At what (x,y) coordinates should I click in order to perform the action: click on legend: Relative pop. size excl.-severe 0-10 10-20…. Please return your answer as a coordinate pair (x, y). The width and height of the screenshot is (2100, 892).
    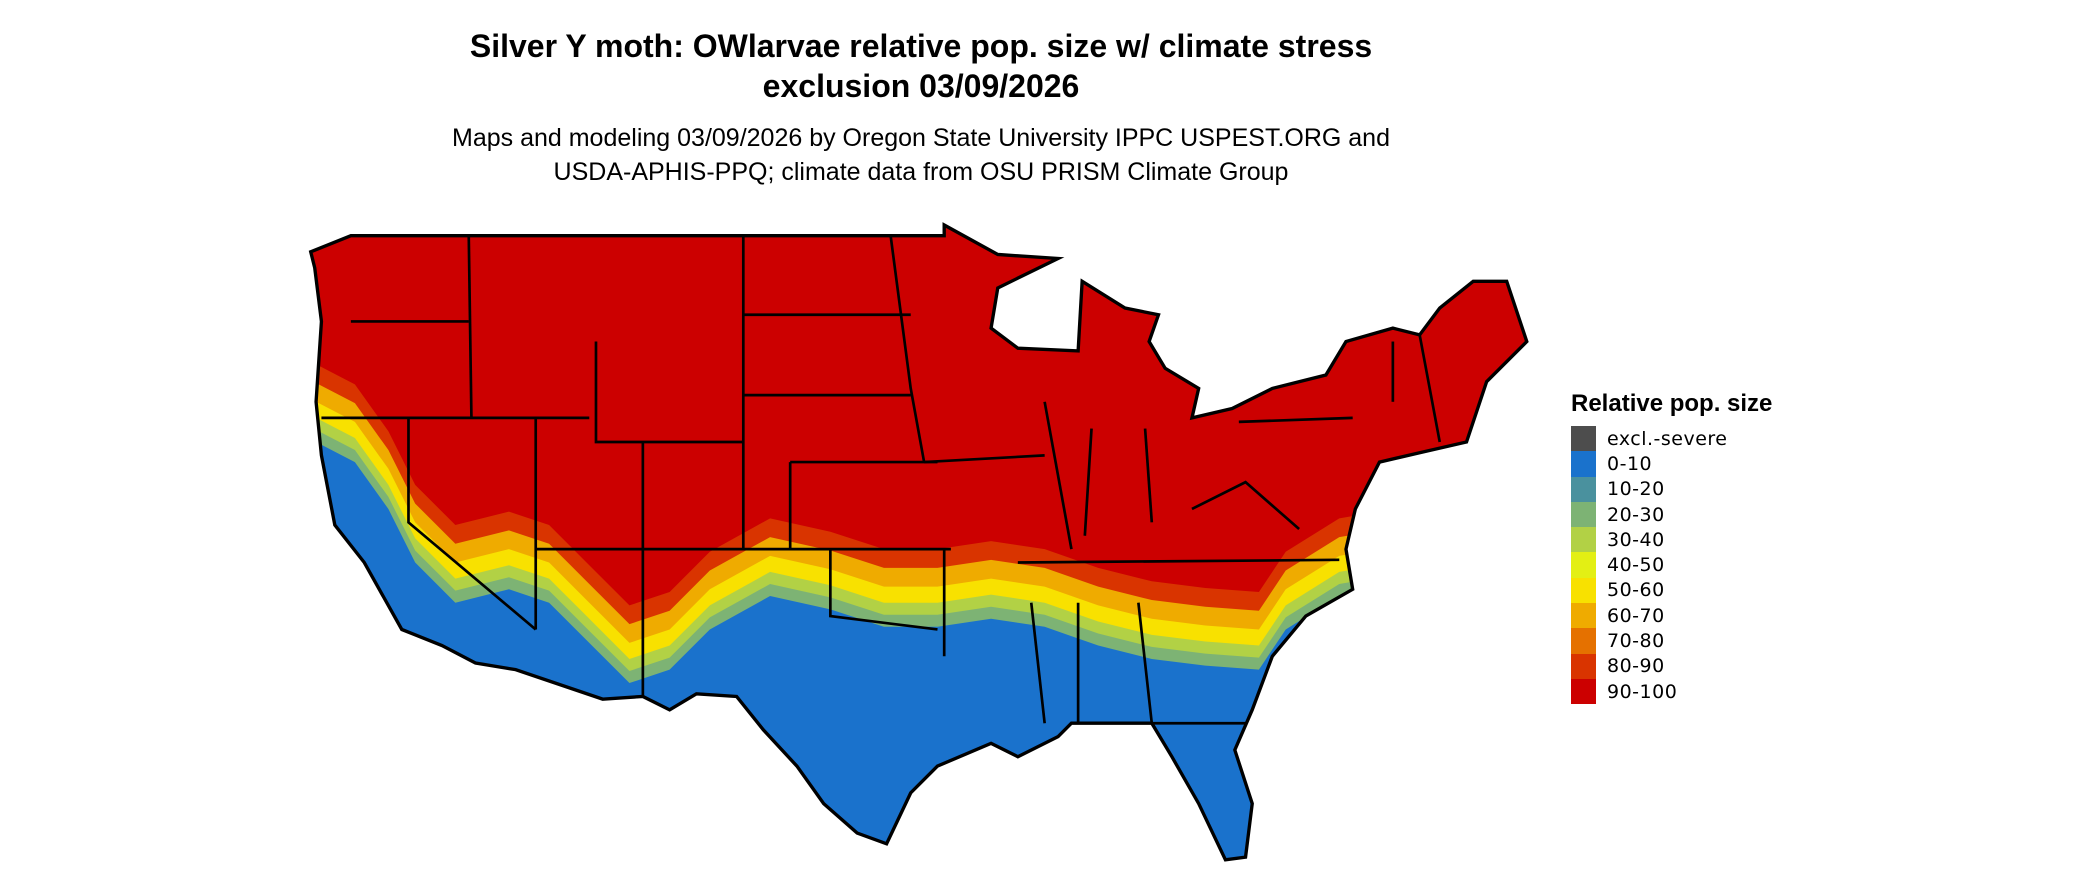
    Looking at the image, I should click on (1672, 547).